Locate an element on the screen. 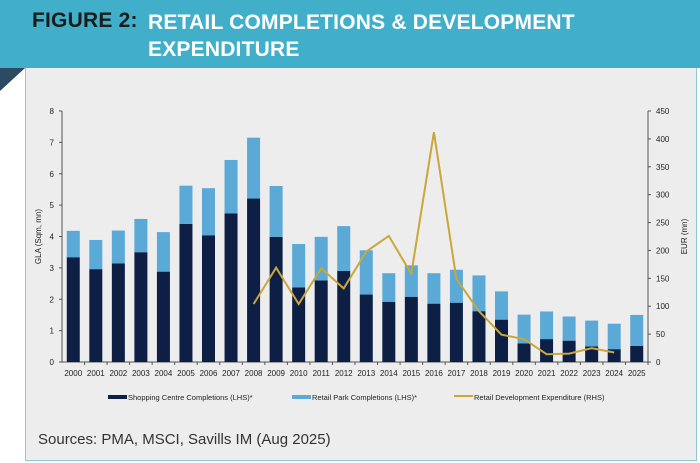 The image size is (700, 463). bar-retail-park-2019 is located at coordinates (501, 305).